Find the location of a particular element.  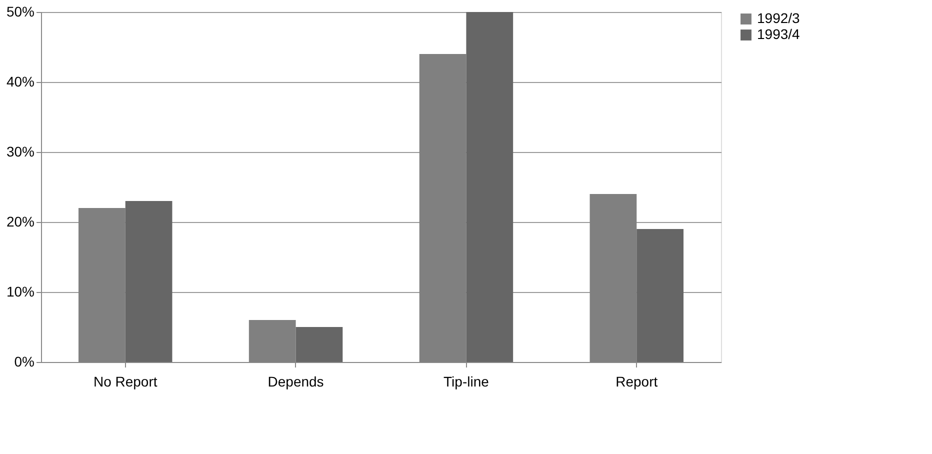

y-tick-label: 40% is located at coordinates (20, 82).